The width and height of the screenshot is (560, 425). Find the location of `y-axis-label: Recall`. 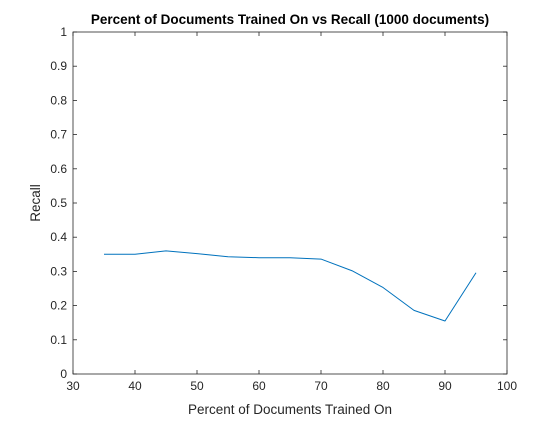

y-axis-label: Recall is located at coordinates (35, 203).